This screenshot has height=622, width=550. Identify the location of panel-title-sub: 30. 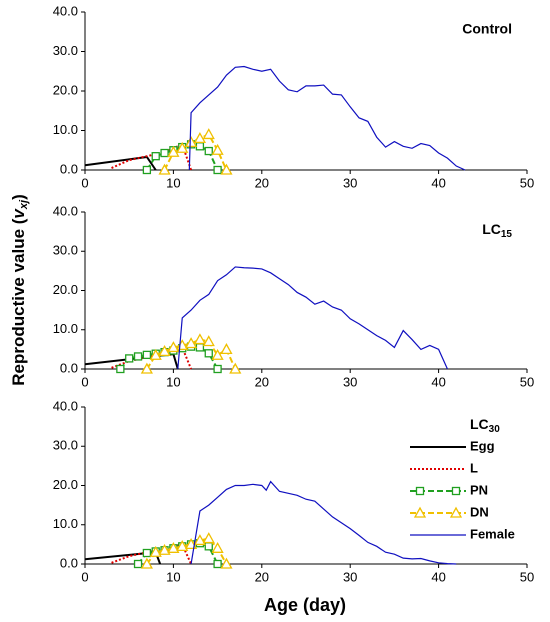
(495, 429).